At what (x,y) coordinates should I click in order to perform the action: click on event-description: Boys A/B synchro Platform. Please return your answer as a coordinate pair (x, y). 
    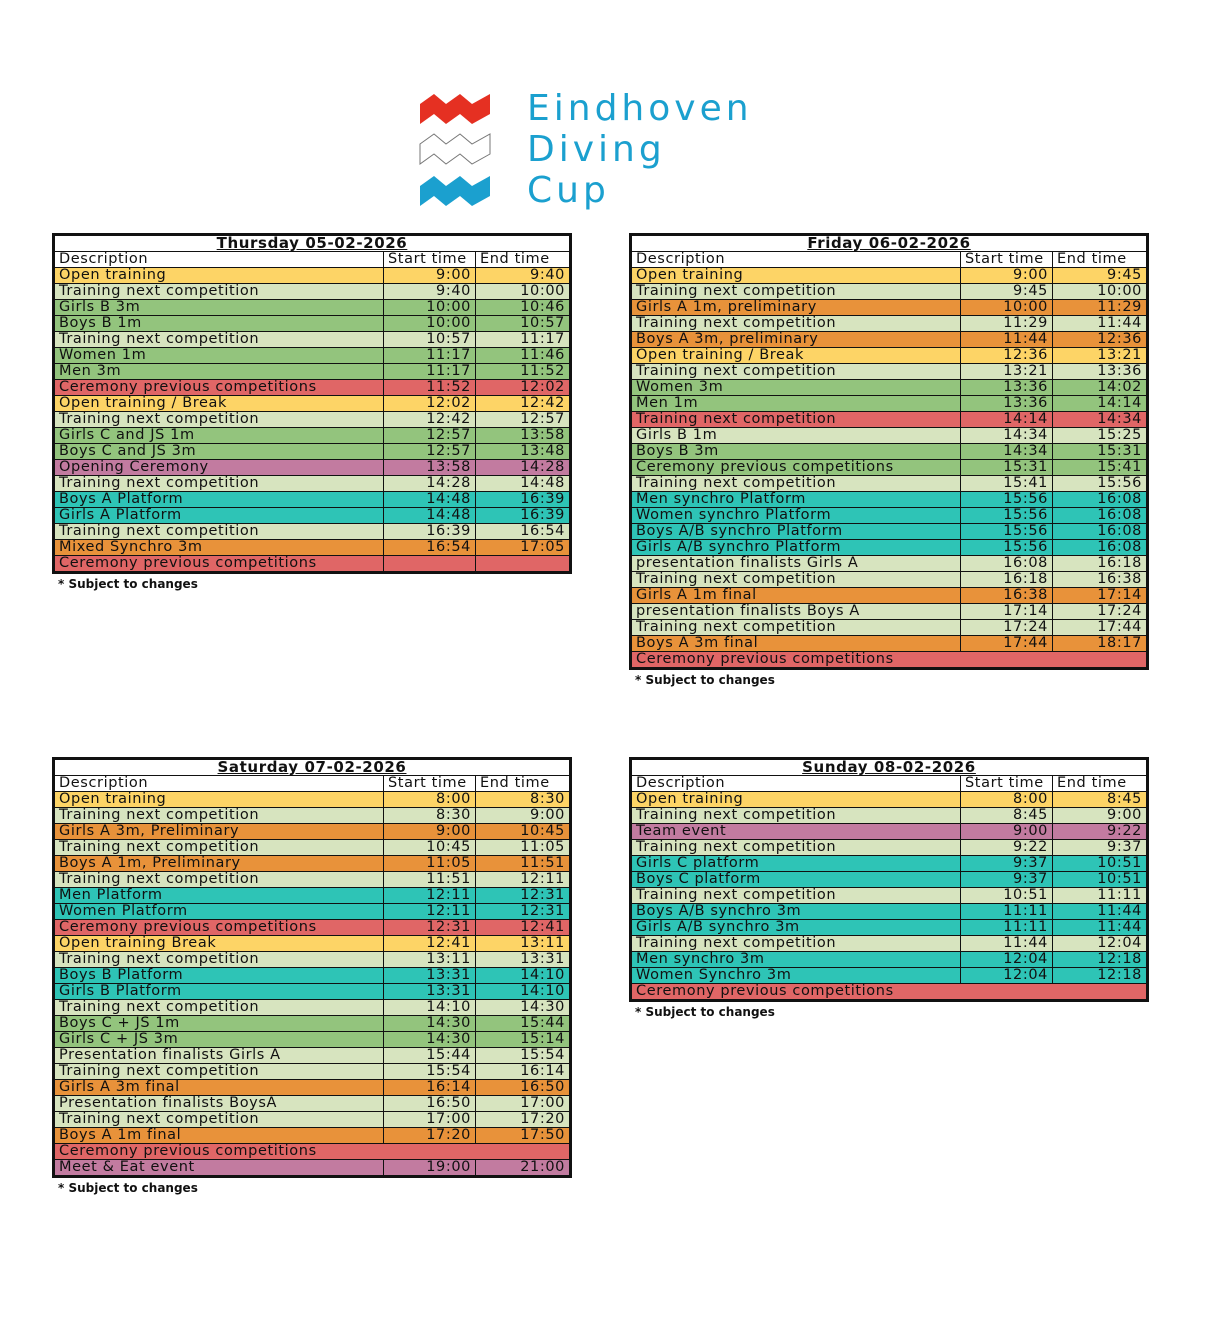
    Looking at the image, I should click on (795, 531).